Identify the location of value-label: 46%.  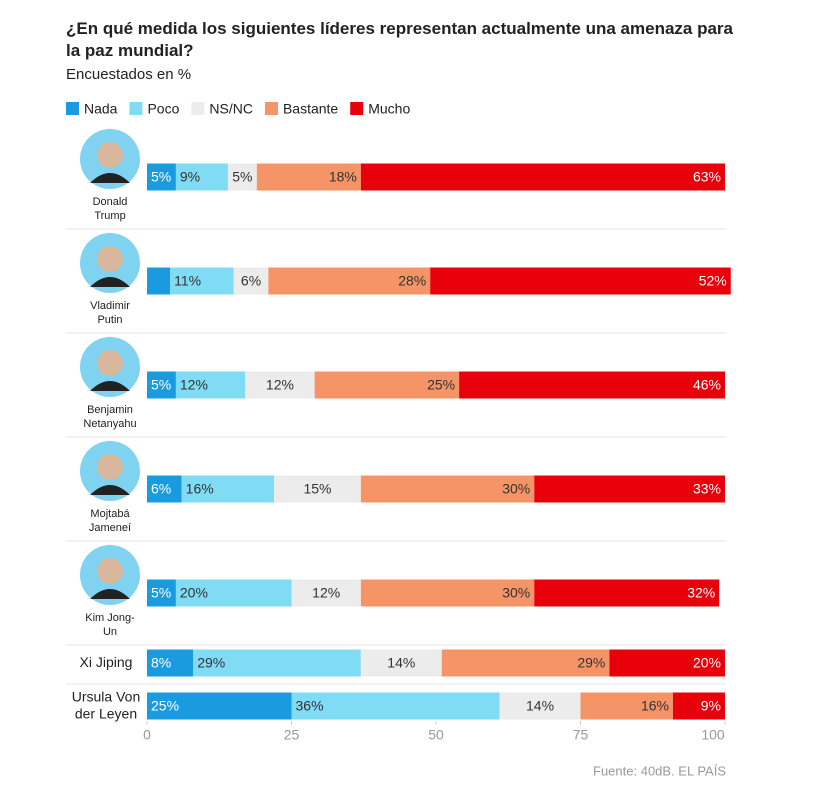
(707, 385).